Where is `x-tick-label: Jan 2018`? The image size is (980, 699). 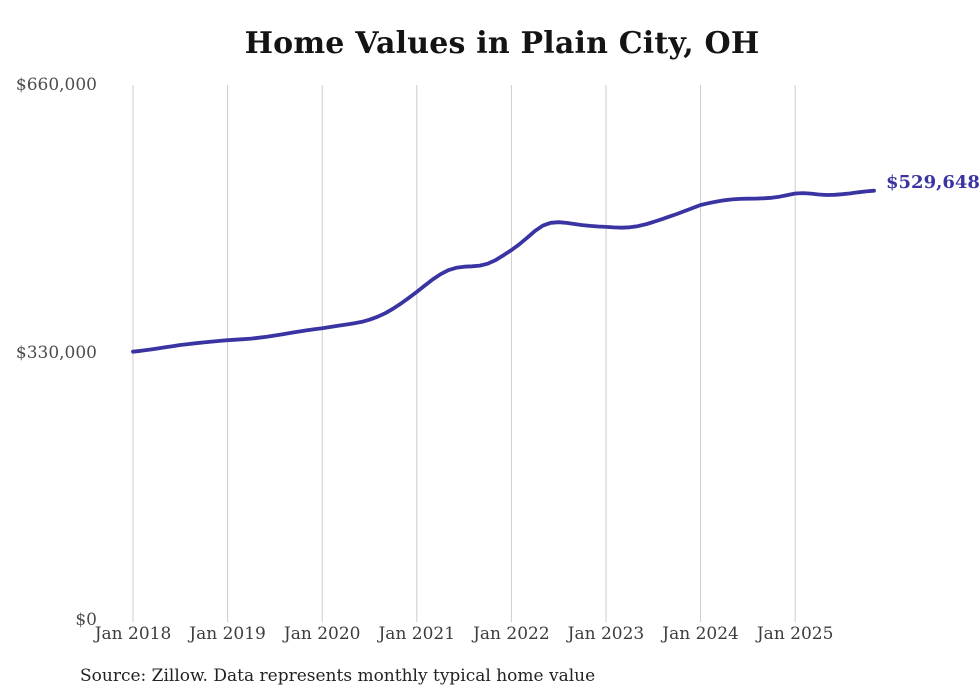 x-tick-label: Jan 2018 is located at coordinates (133, 634).